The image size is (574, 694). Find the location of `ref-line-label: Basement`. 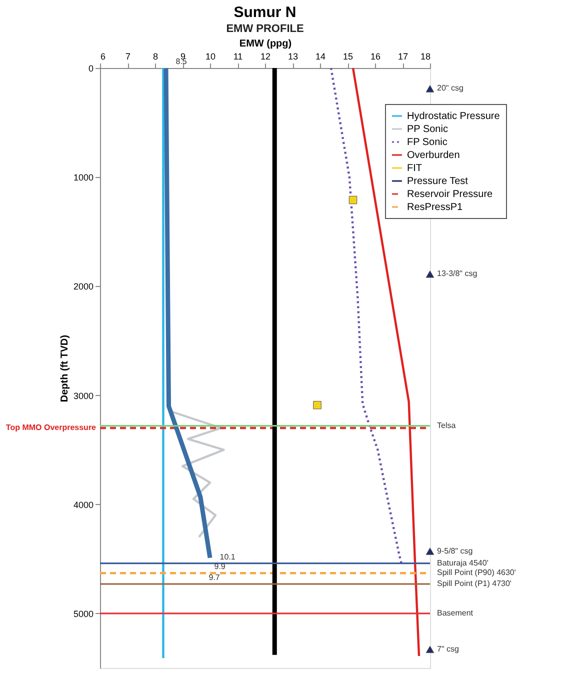

ref-line-label: Basement is located at coordinates (455, 613).